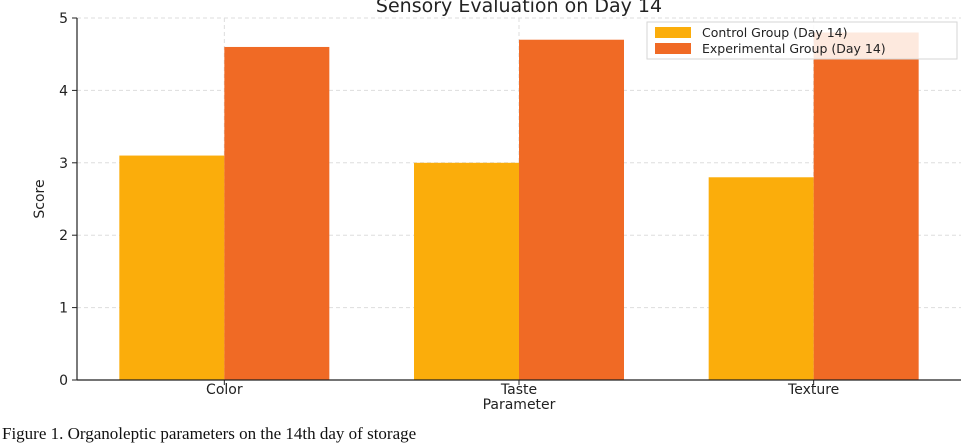 This screenshot has width=966, height=446. What do you see at coordinates (519, 8) in the screenshot?
I see `chart-title: Sensory Evaluation on Day 14` at bounding box center [519, 8].